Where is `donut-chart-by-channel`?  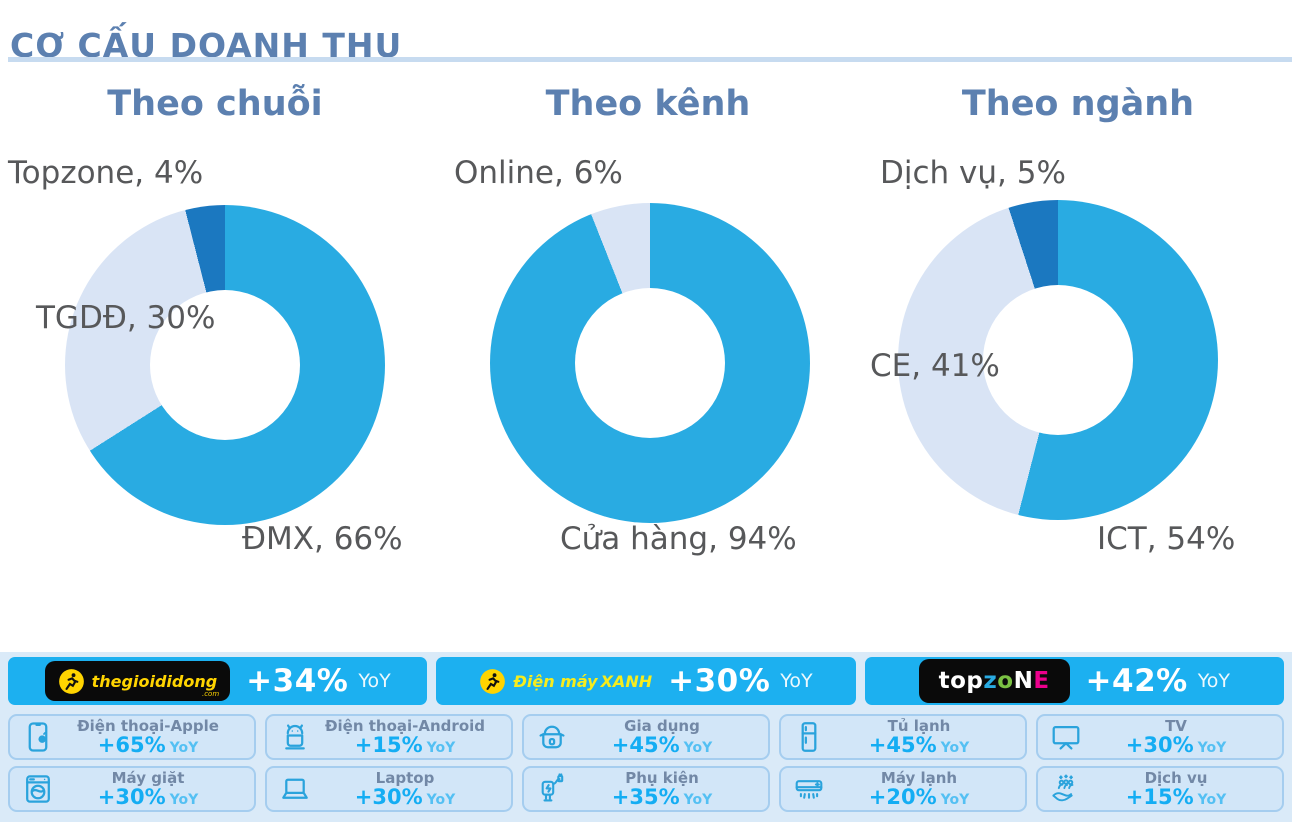 donut-chart-by-channel is located at coordinates (650, 363).